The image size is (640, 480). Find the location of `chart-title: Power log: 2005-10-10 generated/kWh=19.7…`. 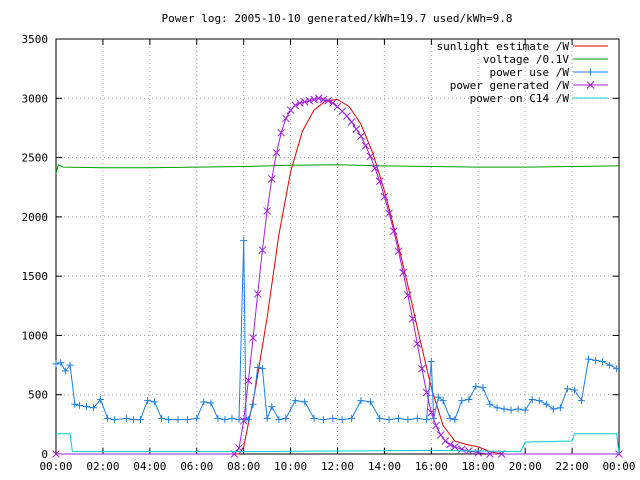

chart-title: Power log: 2005-10-10 generated/kWh=19.7… is located at coordinates (337, 18).